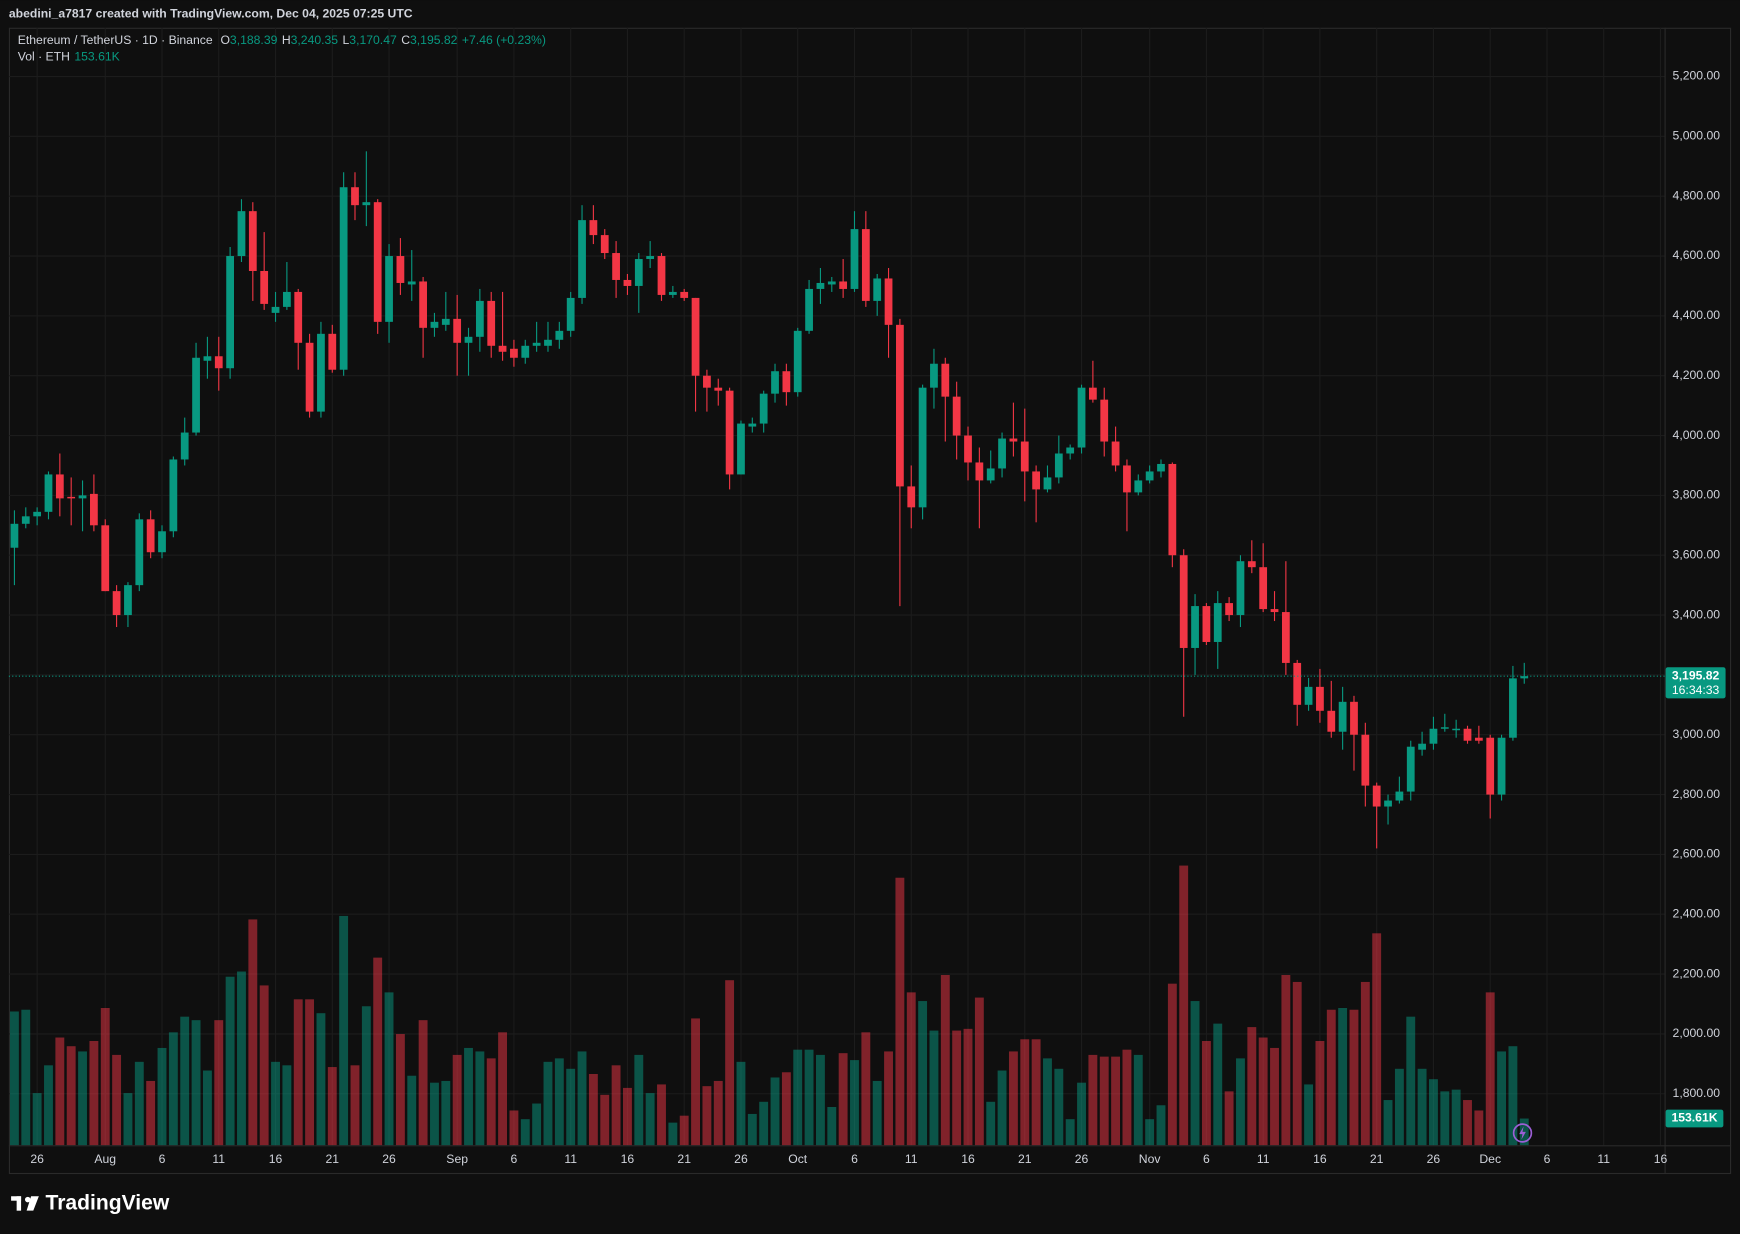  I want to click on ohlc-value: 3,240.35, so click(315, 40).